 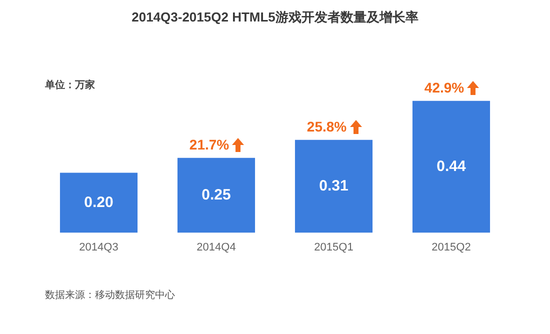 What do you see at coordinates (334, 247) in the screenshot?
I see `x-tick-label: 2015Q1` at bounding box center [334, 247].